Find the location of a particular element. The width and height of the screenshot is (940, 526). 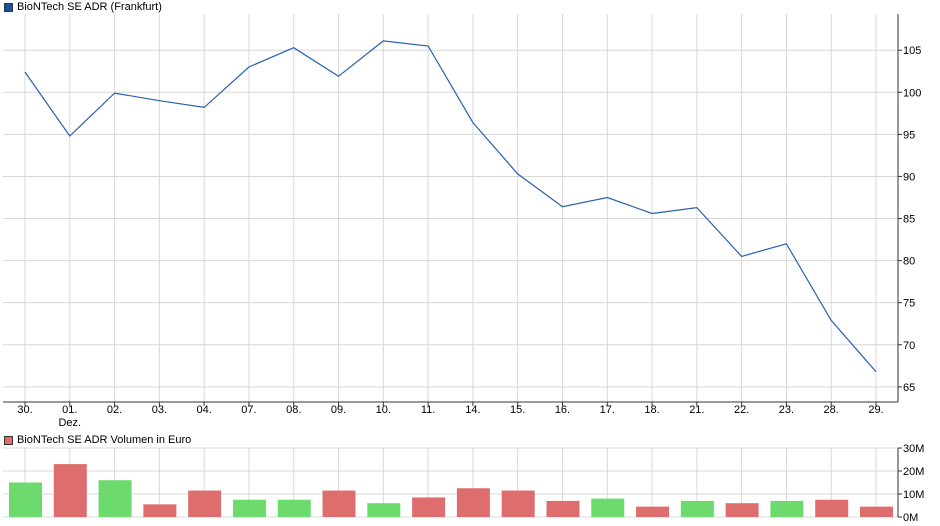

price-x-tick-label: 28. is located at coordinates (831, 410).